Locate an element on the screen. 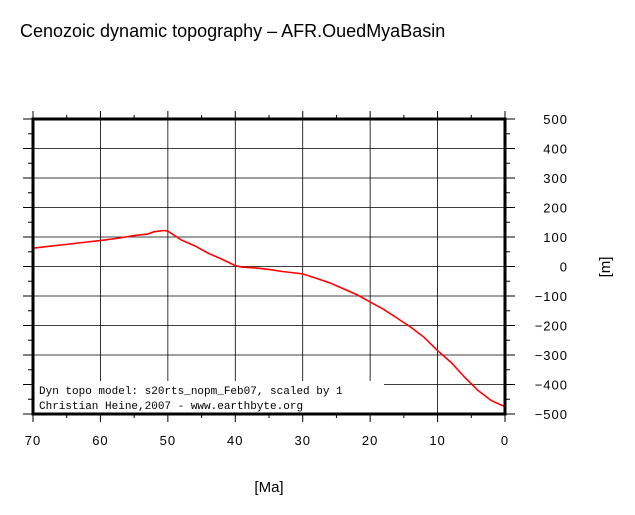 The width and height of the screenshot is (635, 515). annotation-box is located at coordinates (209, 397).